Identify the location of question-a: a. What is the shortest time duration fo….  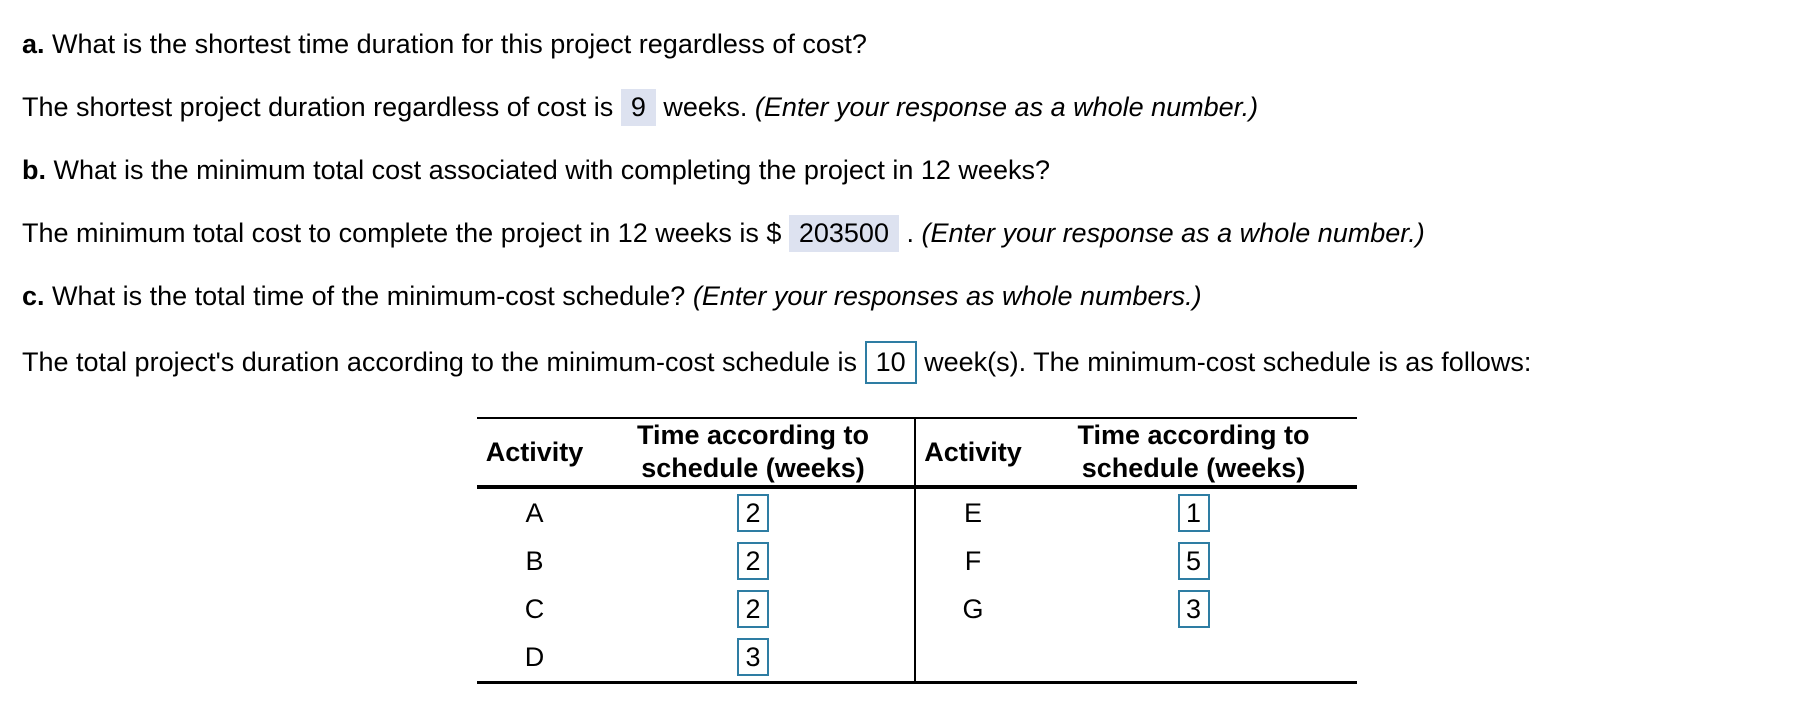
(920, 44).